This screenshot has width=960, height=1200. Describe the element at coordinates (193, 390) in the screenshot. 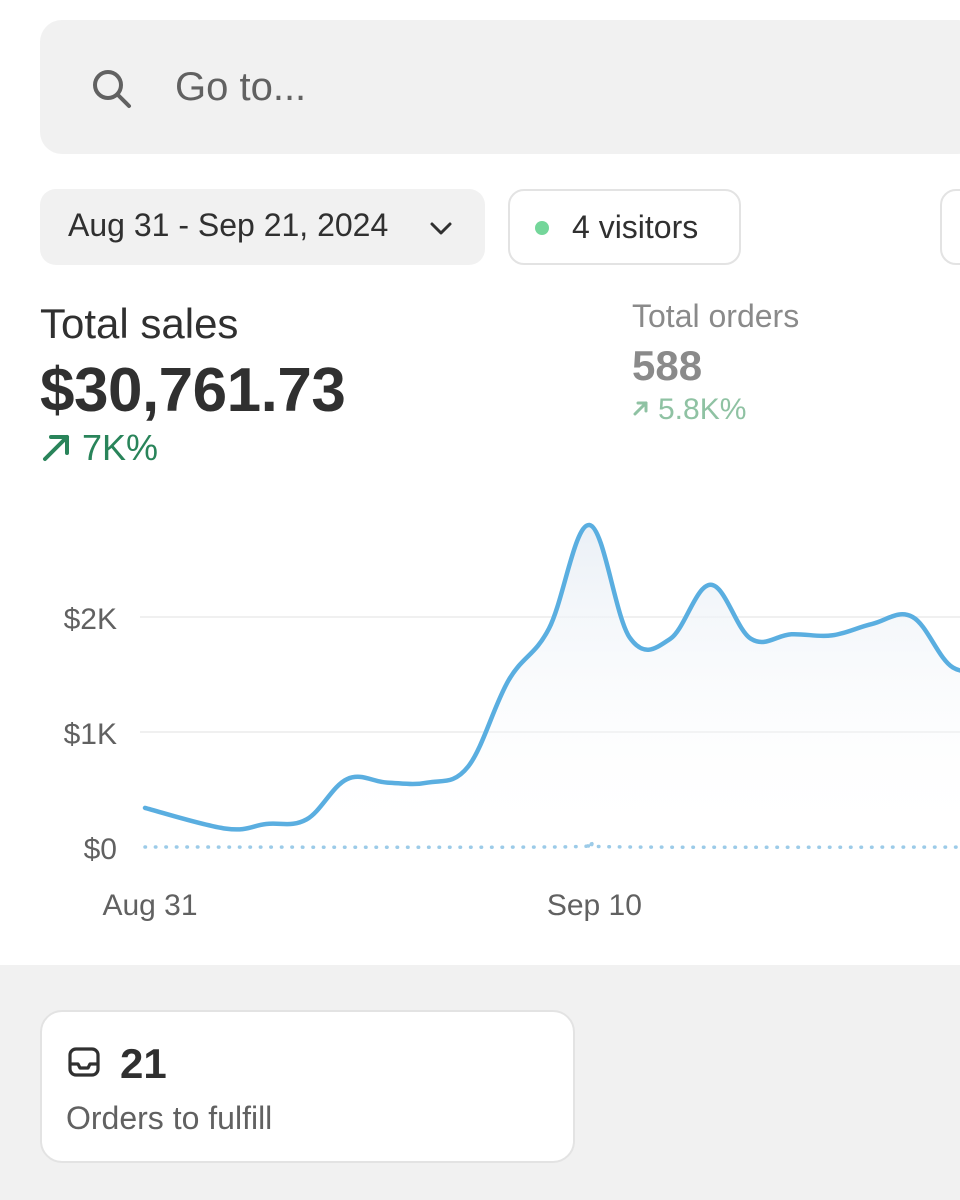

I see `total-sales-value: $30,761.73` at that location.